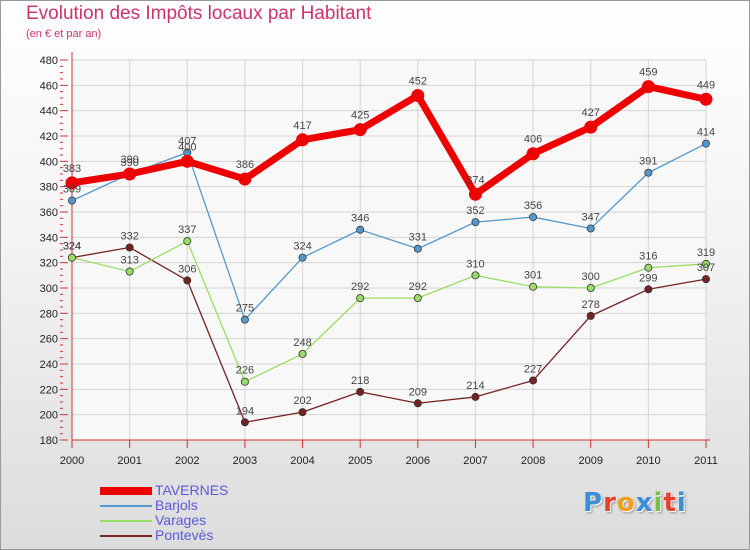 This screenshot has height=550, width=750. Describe the element at coordinates (591, 217) in the screenshot. I see `data-label-barjols: 347` at that location.